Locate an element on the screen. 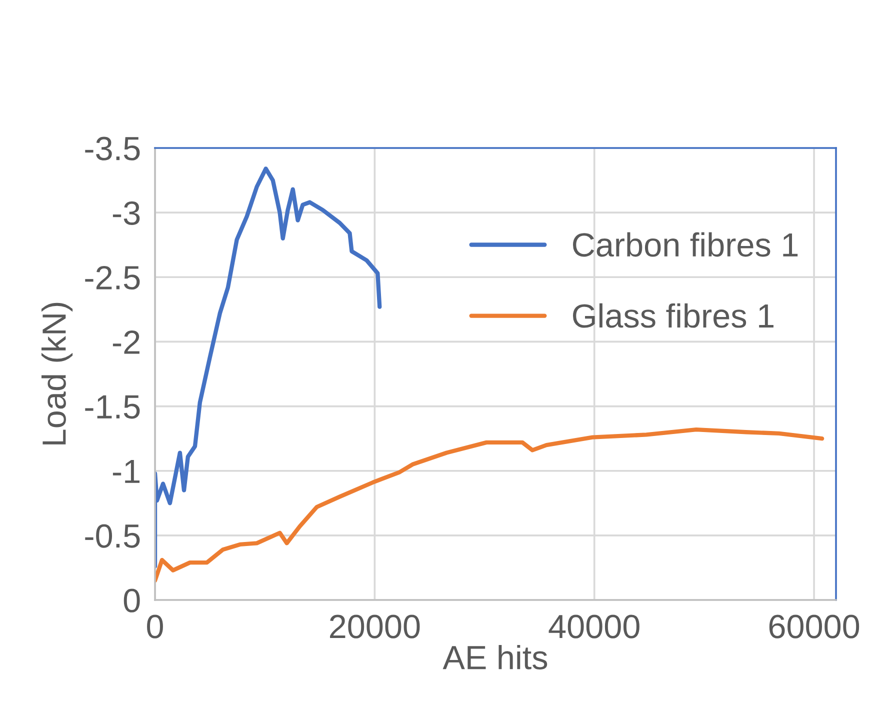  y-tick-label: -3.5 is located at coordinates (112, 148).